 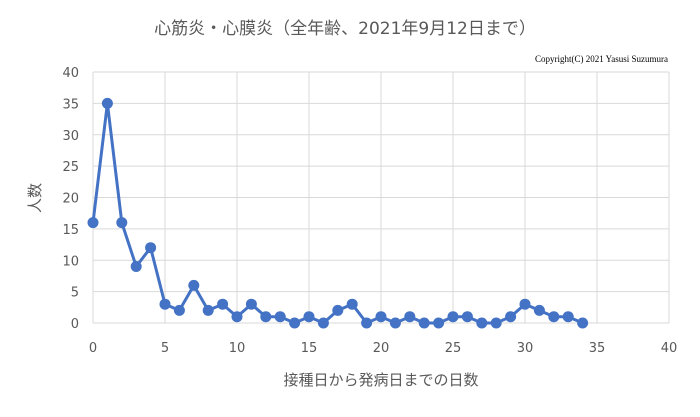 What do you see at coordinates (453, 348) in the screenshot?
I see `x-tick-label: 25` at bounding box center [453, 348].